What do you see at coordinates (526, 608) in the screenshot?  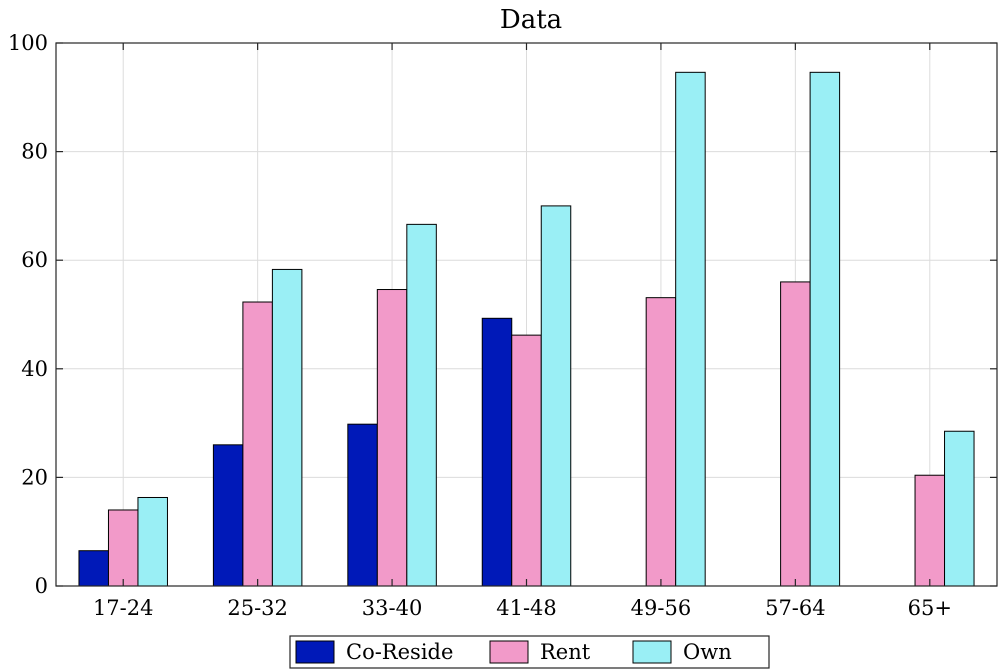 I see `x-tick-label: 41-48` at bounding box center [526, 608].